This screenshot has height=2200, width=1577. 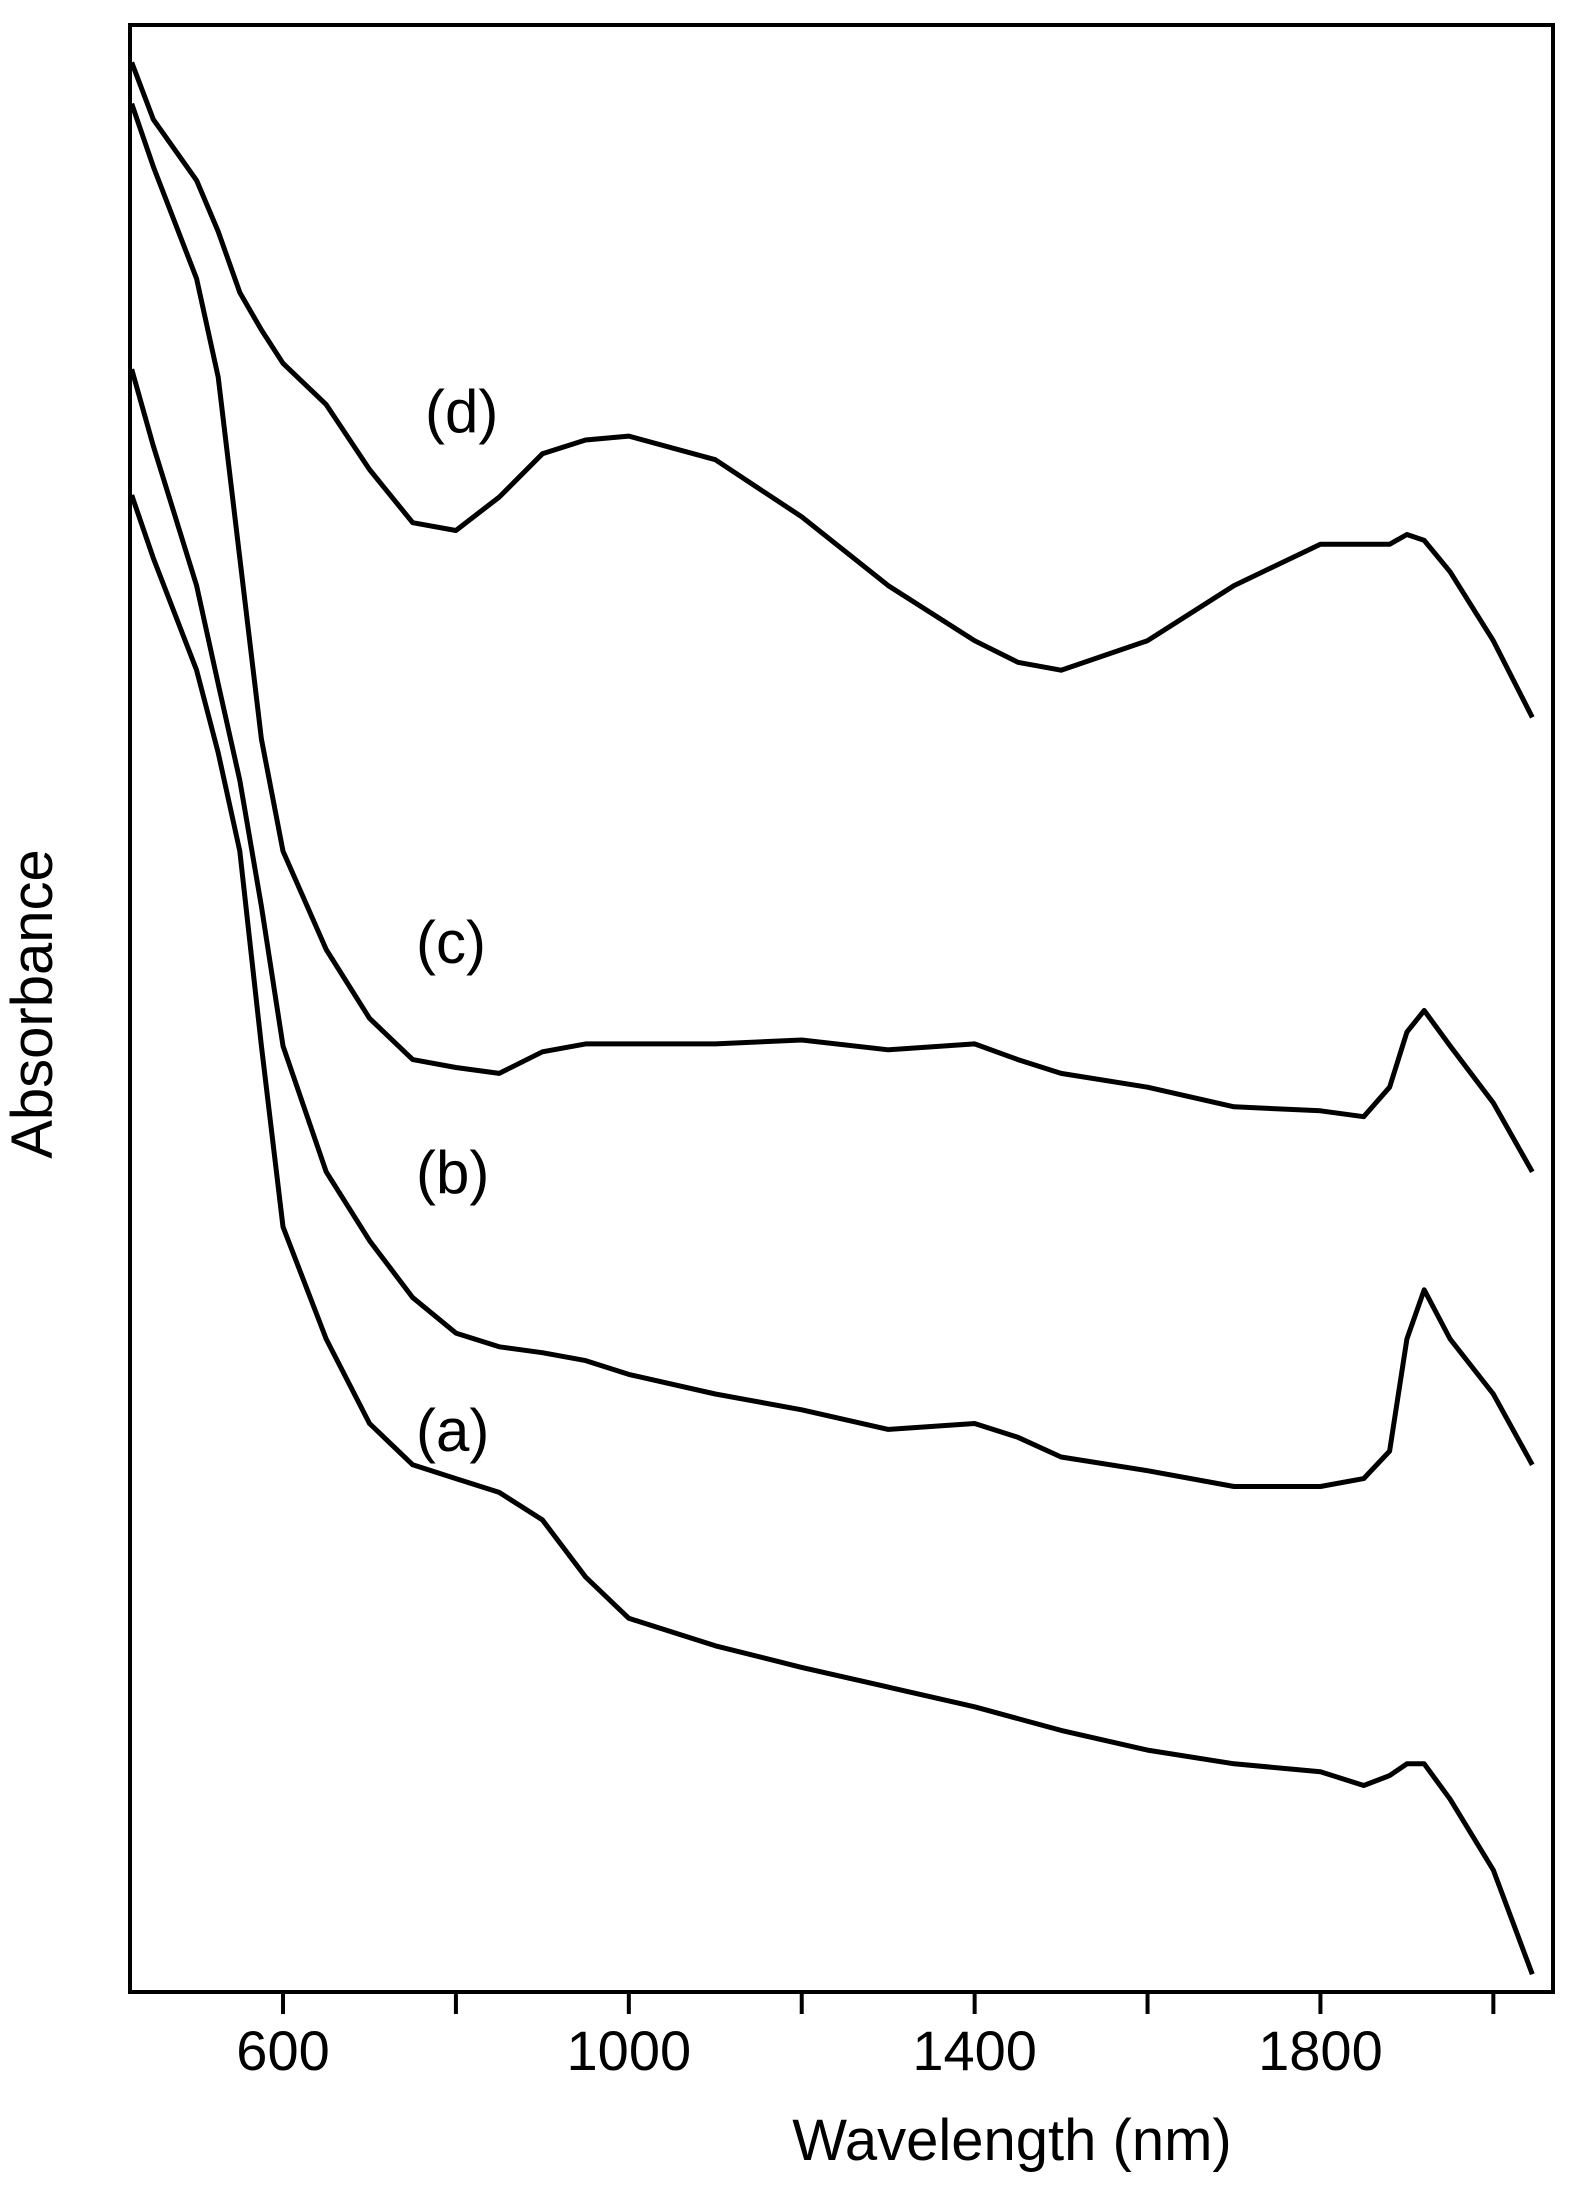 What do you see at coordinates (1011, 2140) in the screenshot?
I see `x-axis-label: Wavelength (nm)` at bounding box center [1011, 2140].